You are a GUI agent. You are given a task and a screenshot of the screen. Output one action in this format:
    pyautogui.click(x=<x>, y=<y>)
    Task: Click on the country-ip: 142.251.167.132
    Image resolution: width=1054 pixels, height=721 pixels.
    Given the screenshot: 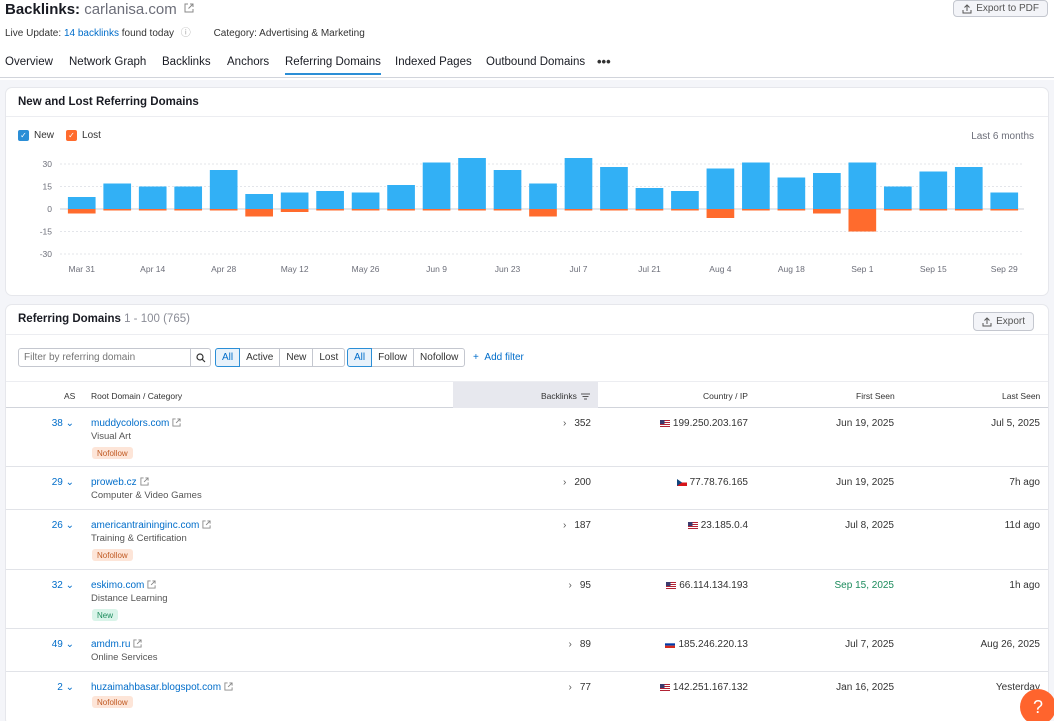 What is the action you would take?
    pyautogui.click(x=703, y=687)
    